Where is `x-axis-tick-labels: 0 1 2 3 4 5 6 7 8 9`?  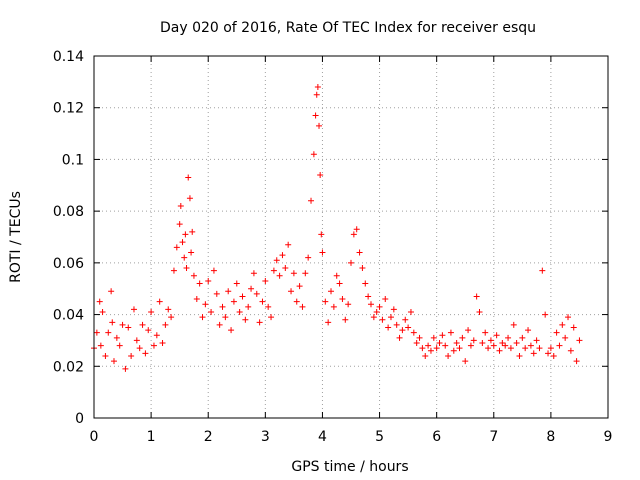 x-axis-tick-labels: 0 1 2 3 4 5 6 7 8 9 is located at coordinates (351, 437).